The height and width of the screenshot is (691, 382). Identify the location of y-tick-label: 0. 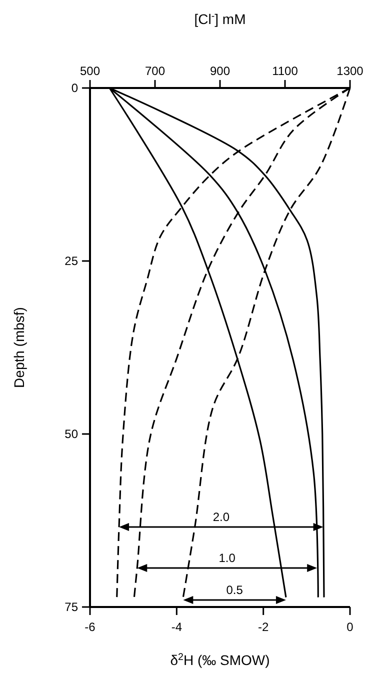
(74, 88).